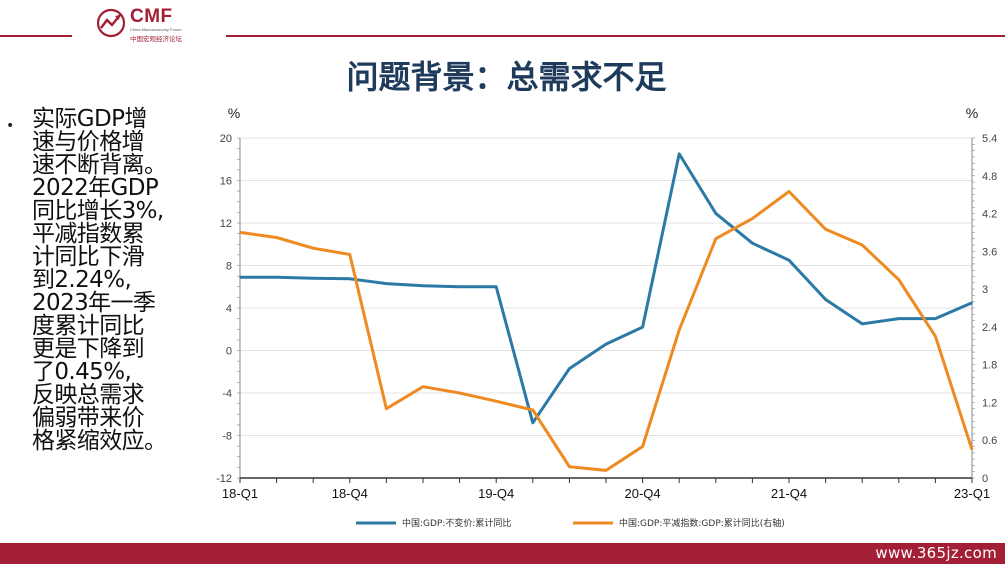 This screenshot has height=564, width=1005. Describe the element at coordinates (985, 479) in the screenshot. I see `y-right-tick-label: 0` at that location.